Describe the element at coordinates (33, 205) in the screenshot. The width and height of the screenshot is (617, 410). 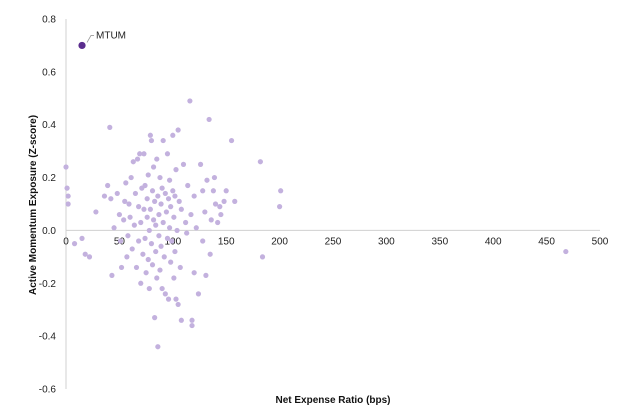
I see `y-axis-title: Active Momentum Exposure (Z-score)` at that location.